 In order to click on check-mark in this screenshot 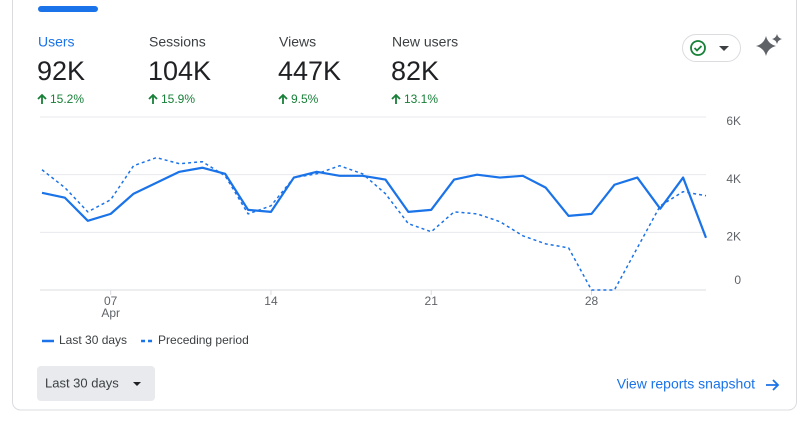, I will do `click(698, 48)`.